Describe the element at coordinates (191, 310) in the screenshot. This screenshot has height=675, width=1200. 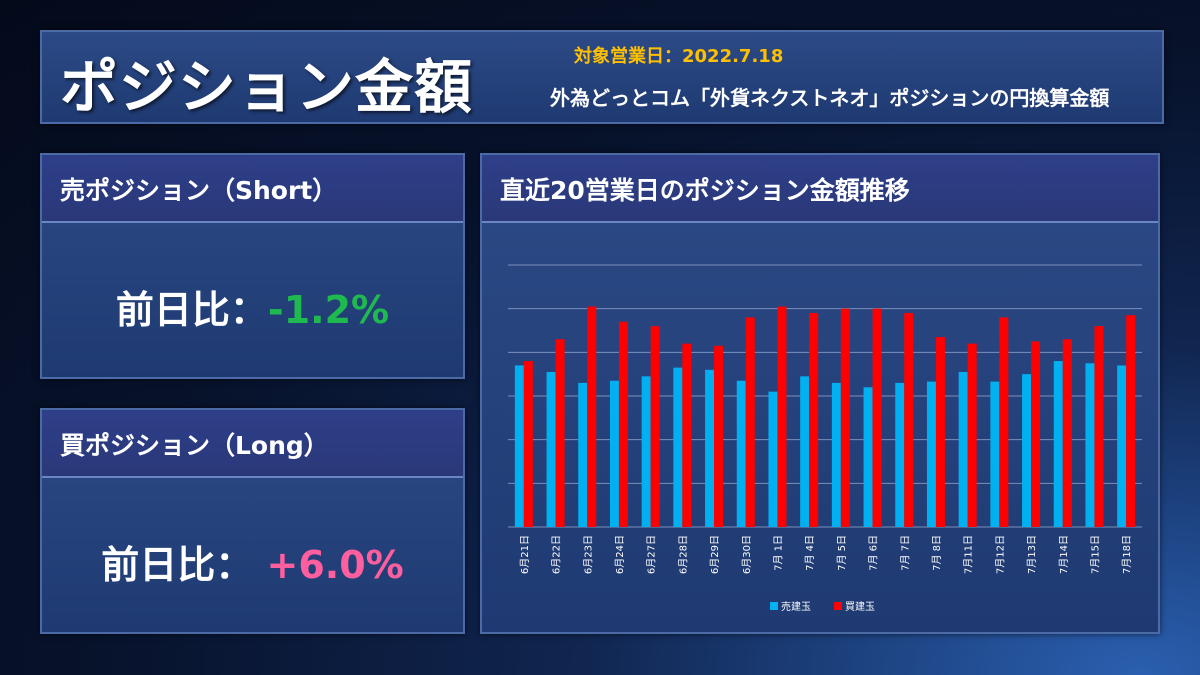
I see `short-ratio-label: 前日比：` at that location.